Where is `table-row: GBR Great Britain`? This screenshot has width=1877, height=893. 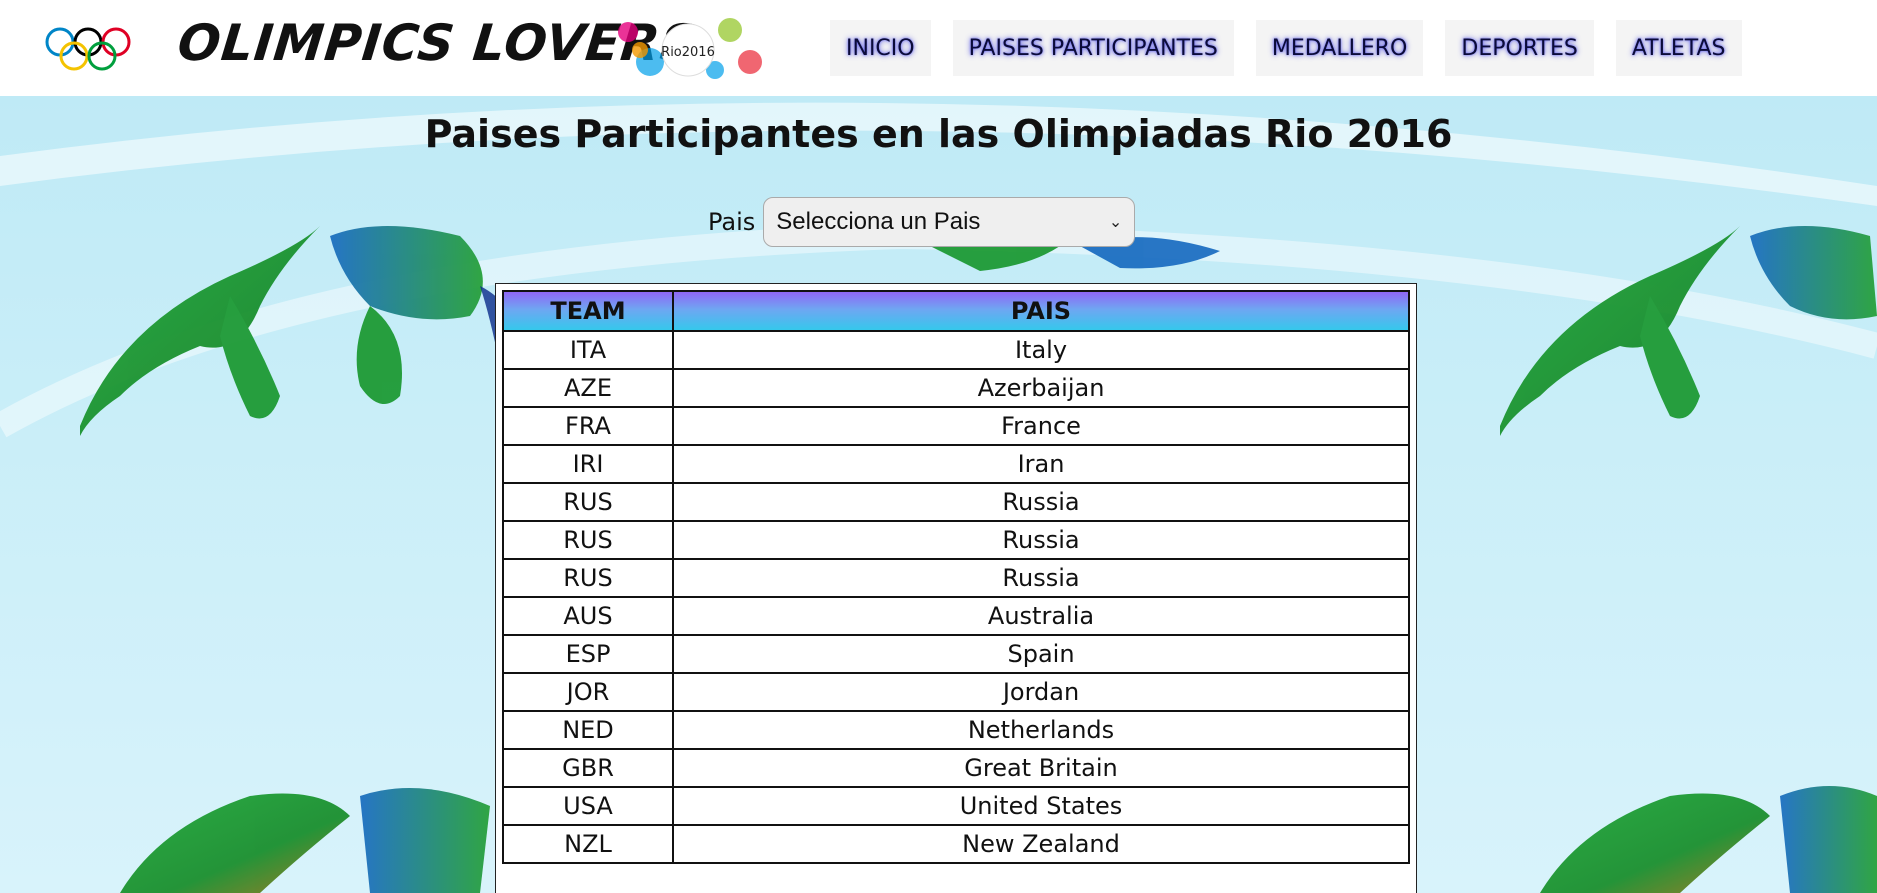 table-row: GBR Great Britain is located at coordinates (956, 768).